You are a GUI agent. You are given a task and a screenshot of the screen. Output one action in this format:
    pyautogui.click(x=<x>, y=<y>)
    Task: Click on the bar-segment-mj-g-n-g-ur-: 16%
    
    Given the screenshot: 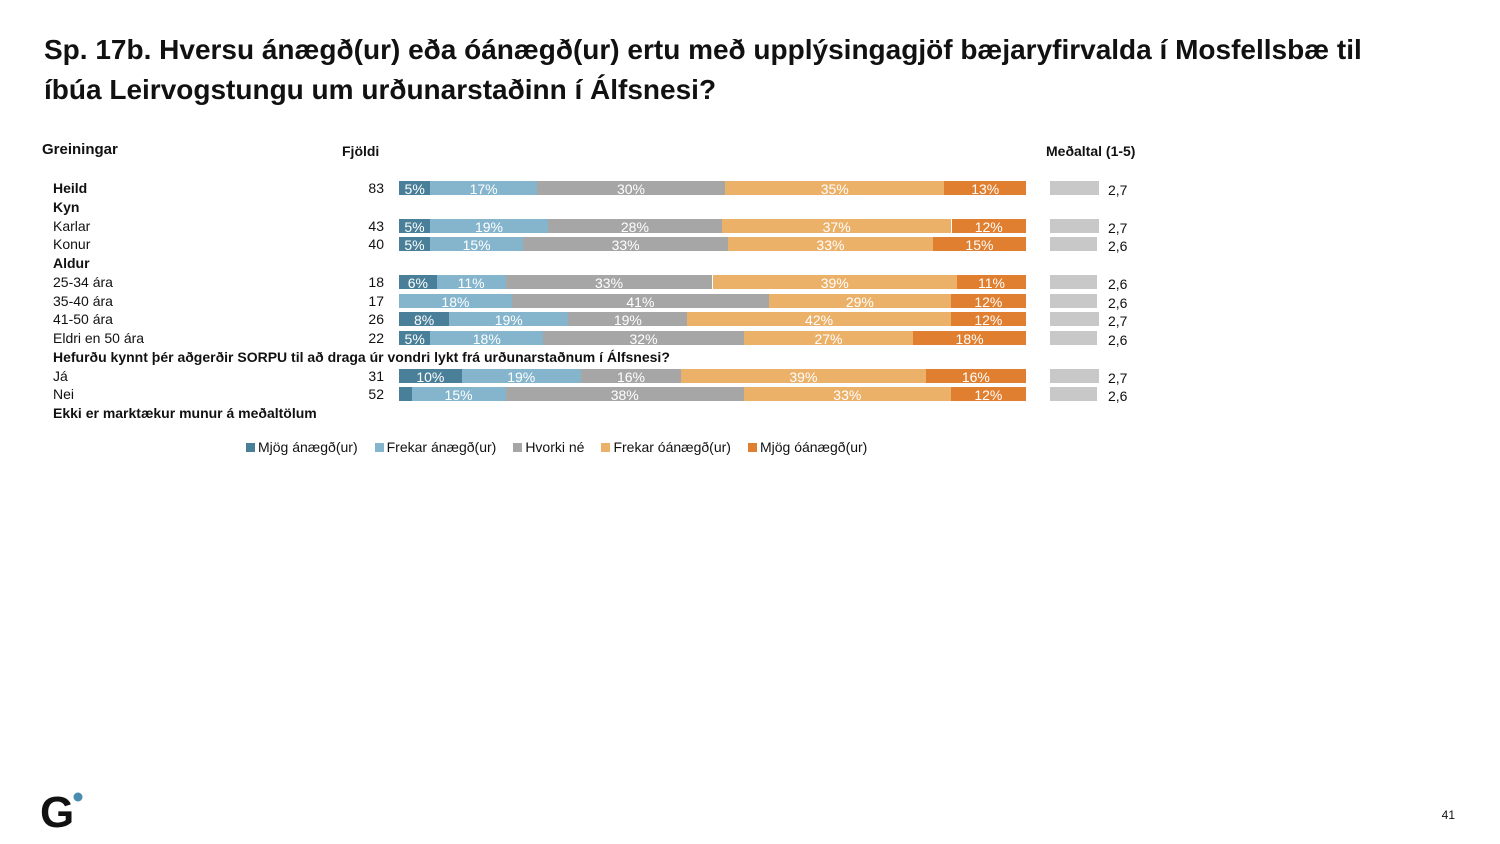 What is the action you would take?
    pyautogui.click(x=975, y=376)
    